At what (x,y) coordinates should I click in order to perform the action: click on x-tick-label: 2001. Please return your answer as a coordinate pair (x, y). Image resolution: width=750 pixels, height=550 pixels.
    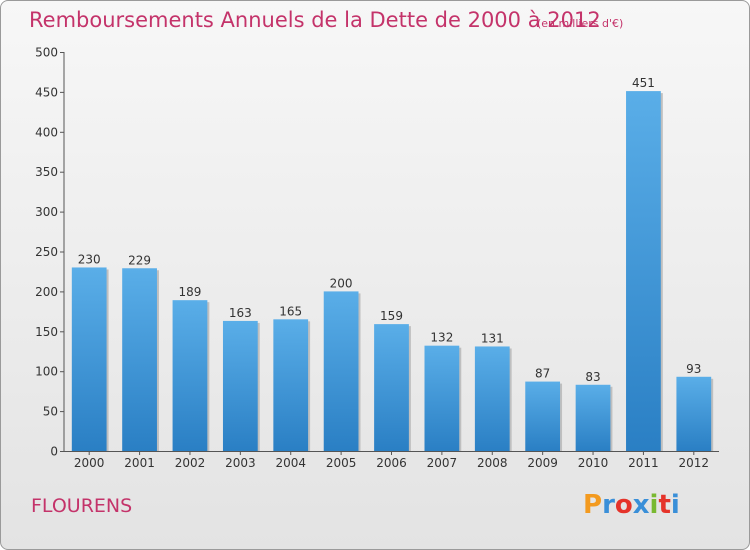
    Looking at the image, I should click on (139, 463).